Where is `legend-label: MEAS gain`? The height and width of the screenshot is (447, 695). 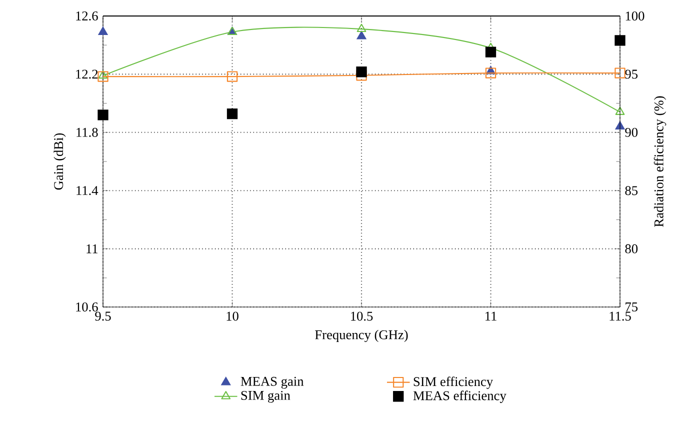
legend-label: MEAS gain is located at coordinates (272, 382).